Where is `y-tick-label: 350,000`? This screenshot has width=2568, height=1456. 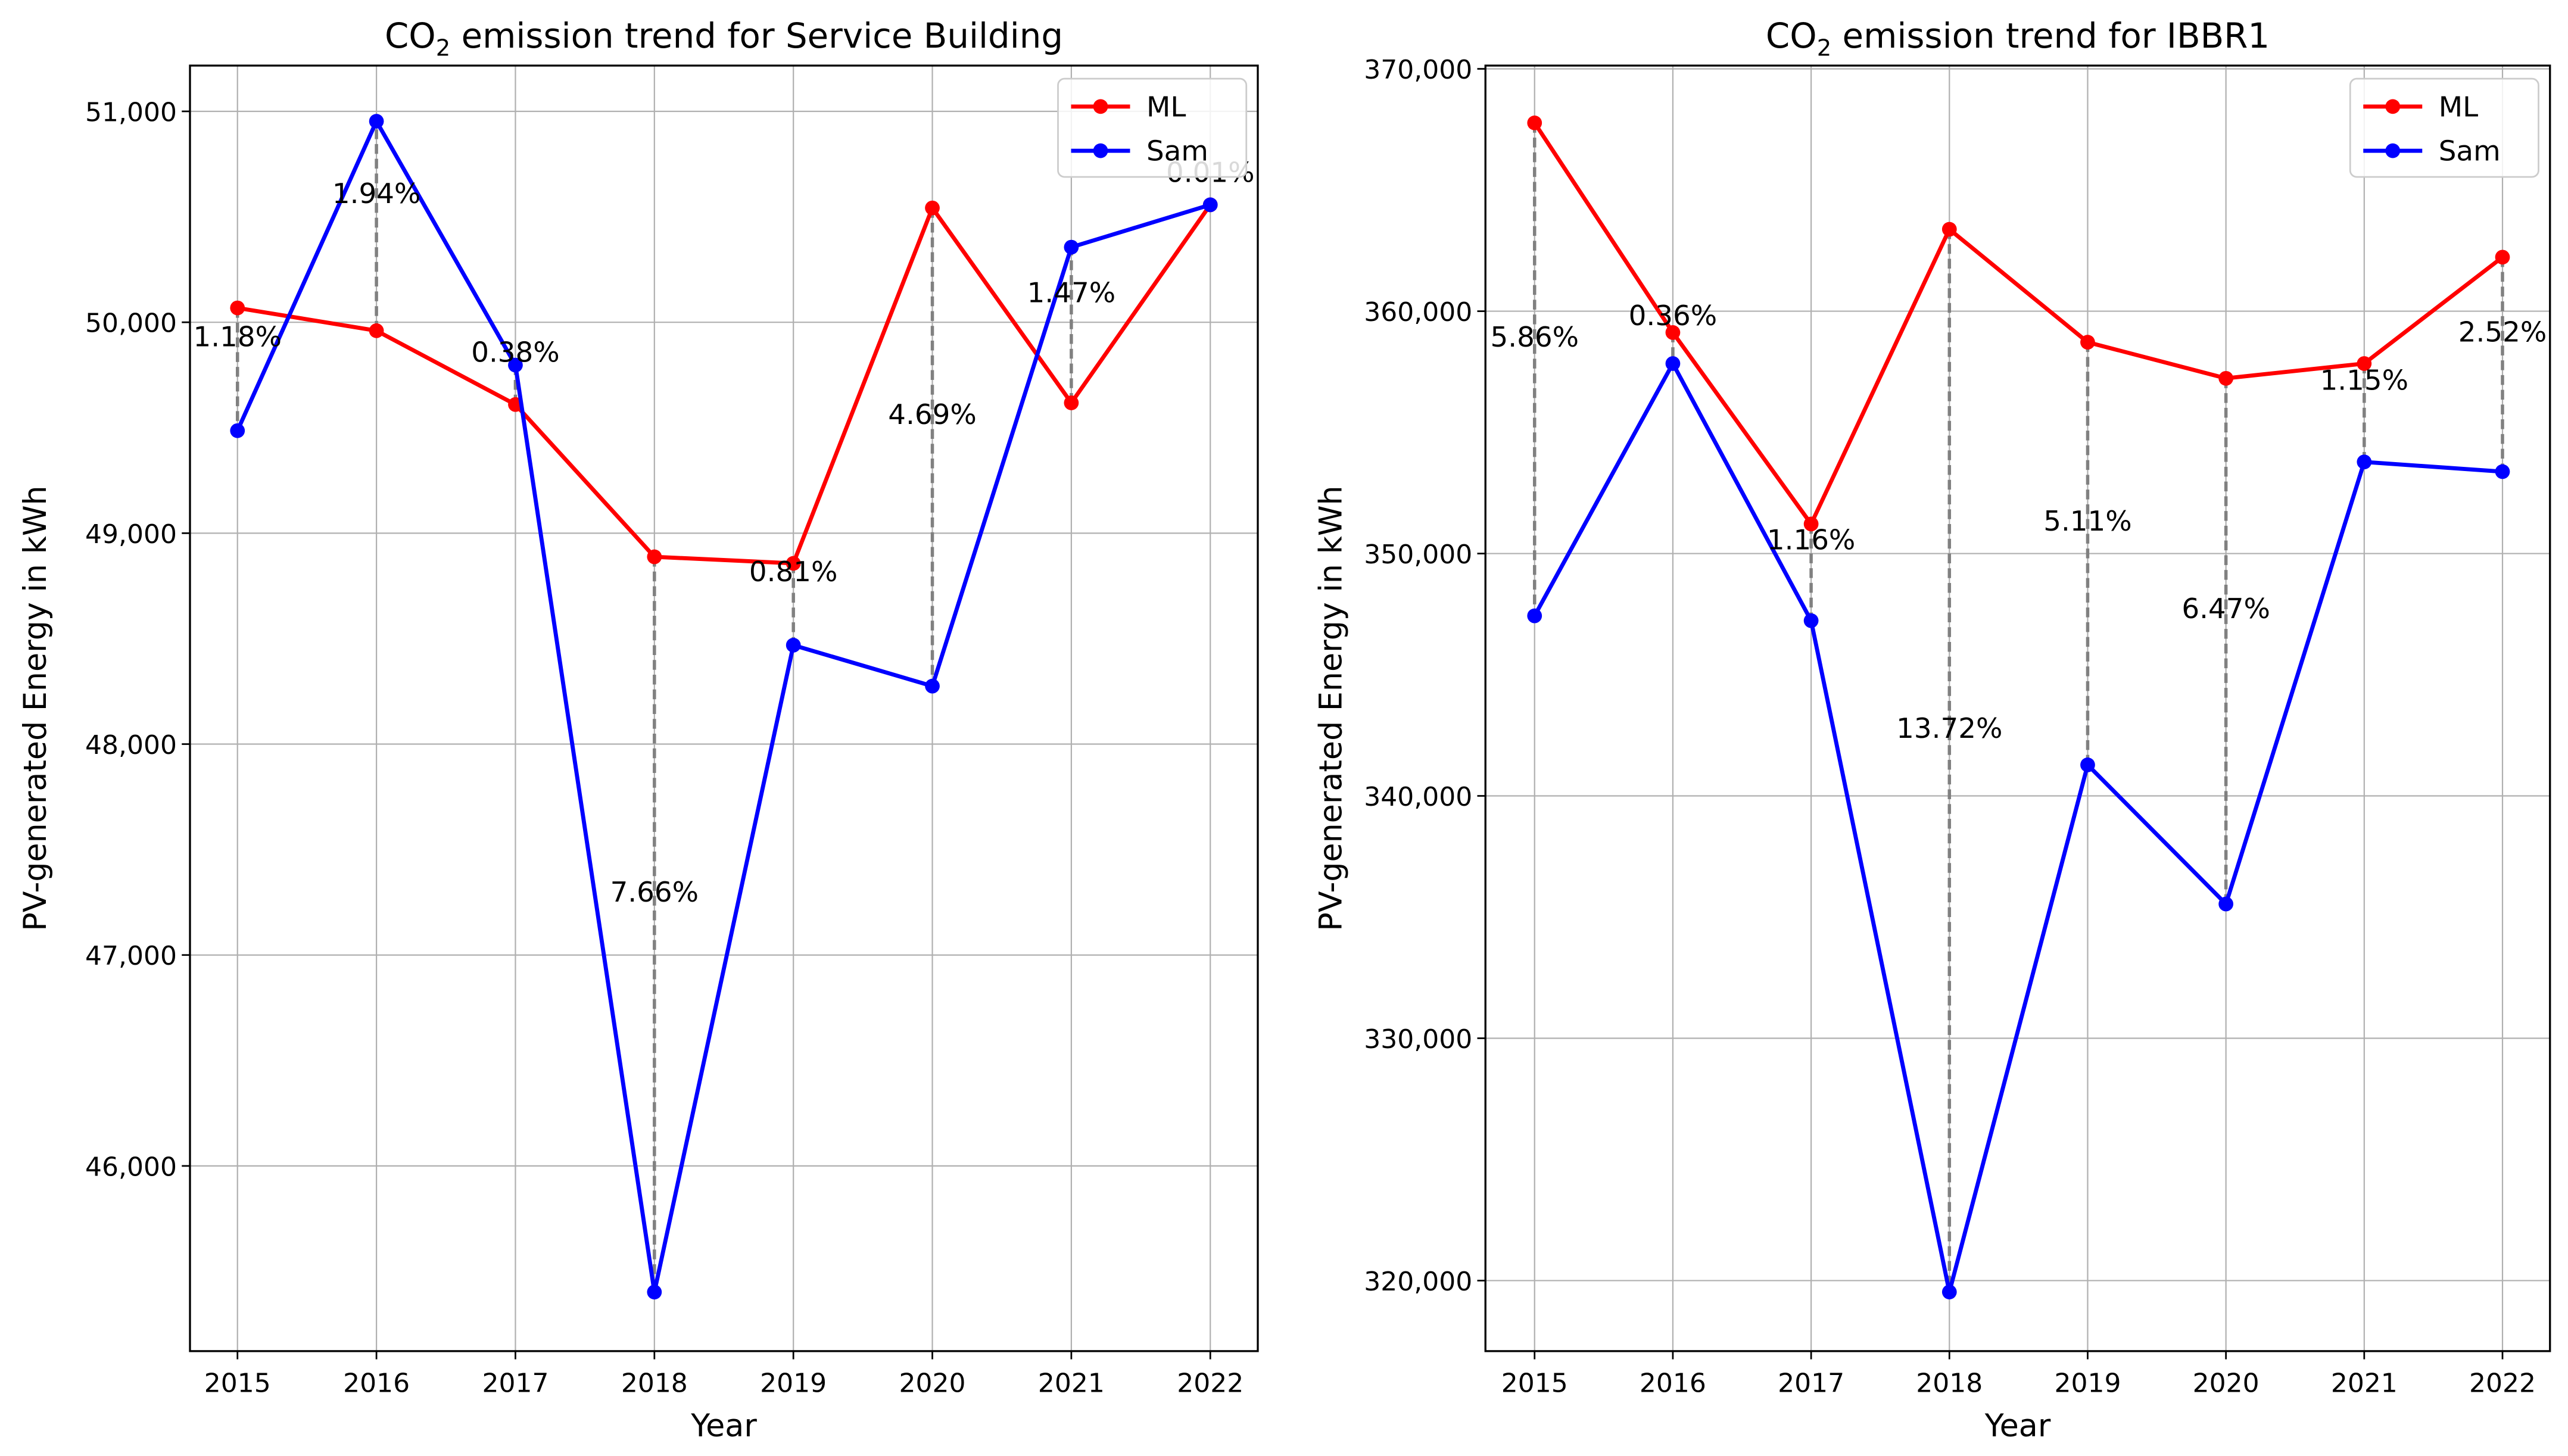
y-tick-label: 350,000 is located at coordinates (1418, 555).